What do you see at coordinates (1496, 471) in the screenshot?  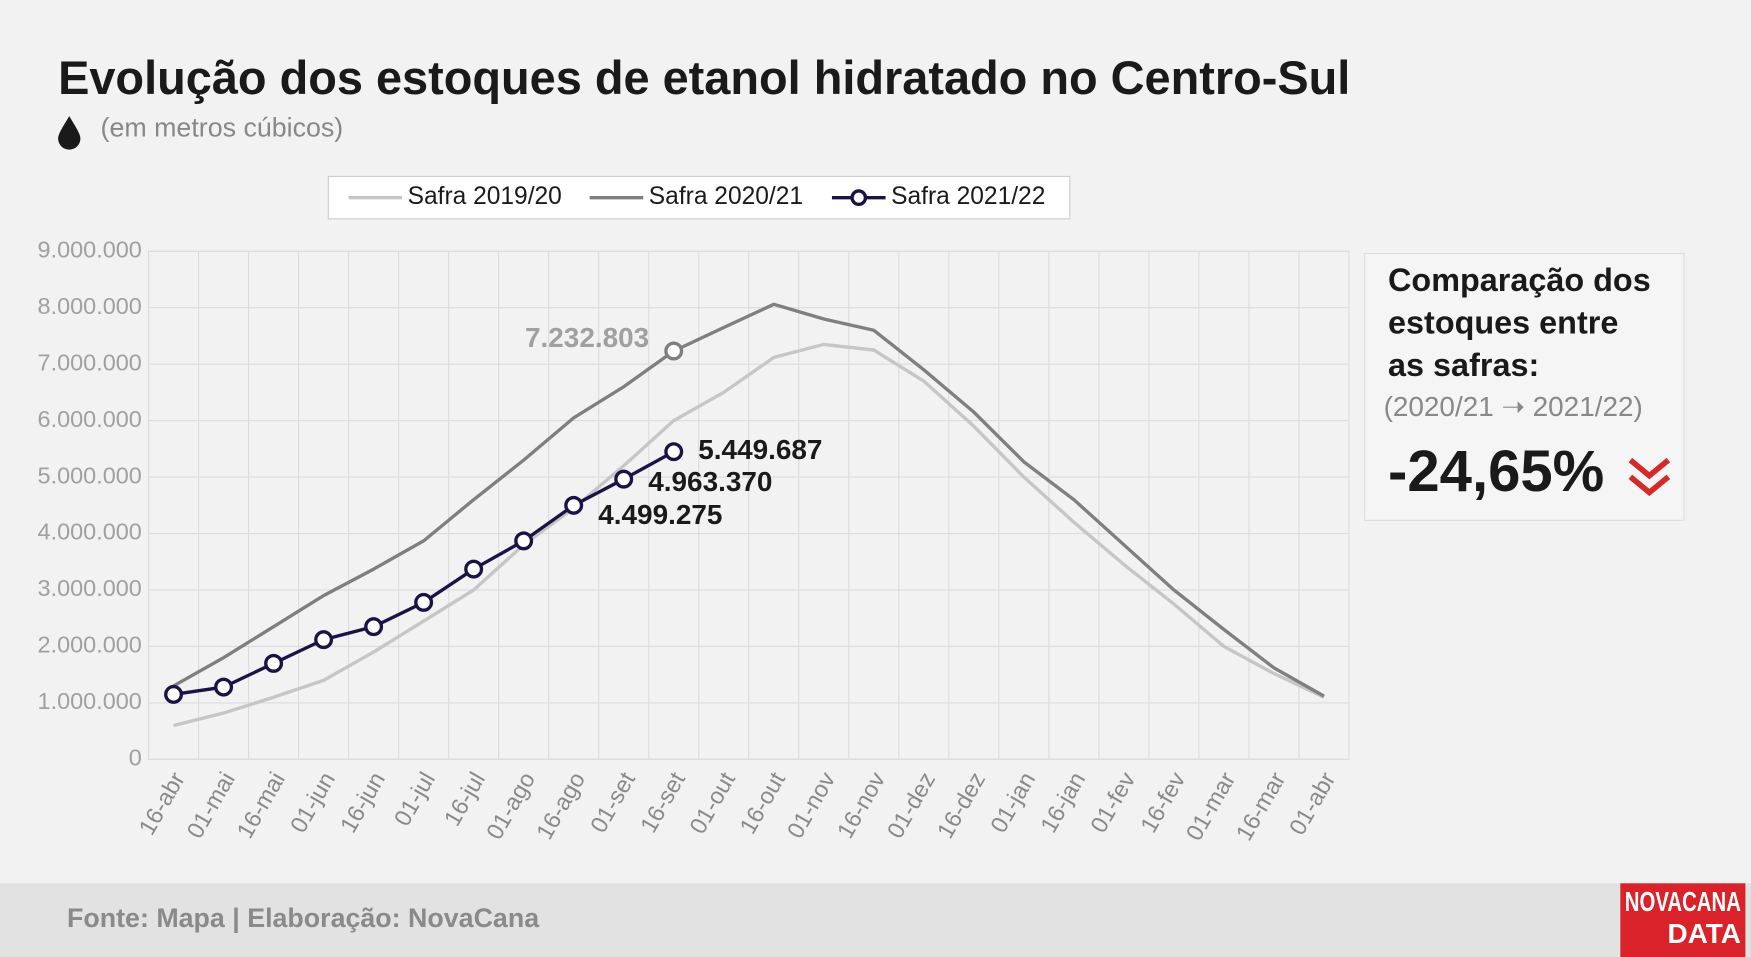 I see `panel-value: -24,65%` at bounding box center [1496, 471].